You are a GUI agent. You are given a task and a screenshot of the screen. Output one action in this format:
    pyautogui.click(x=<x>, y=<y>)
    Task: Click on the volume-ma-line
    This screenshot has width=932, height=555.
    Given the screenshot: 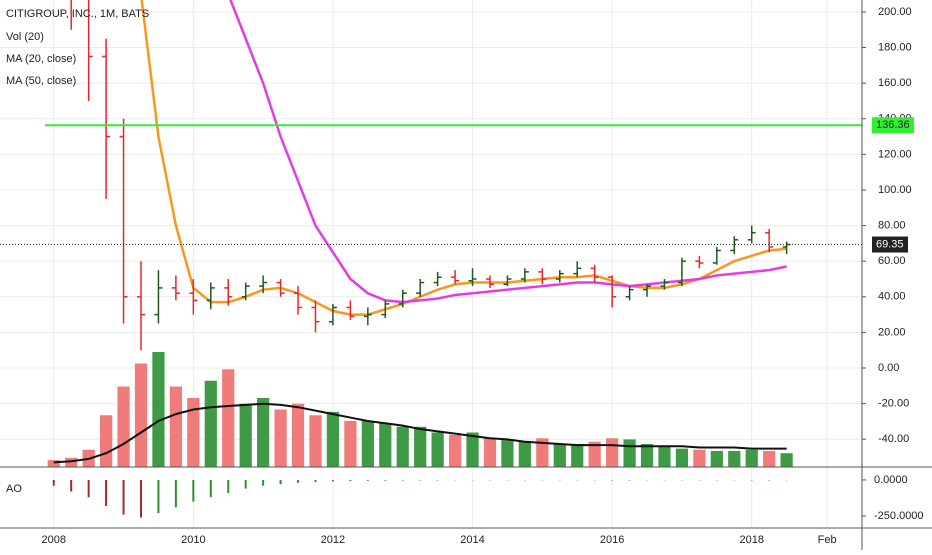 What is the action you would take?
    pyautogui.click(x=420, y=433)
    